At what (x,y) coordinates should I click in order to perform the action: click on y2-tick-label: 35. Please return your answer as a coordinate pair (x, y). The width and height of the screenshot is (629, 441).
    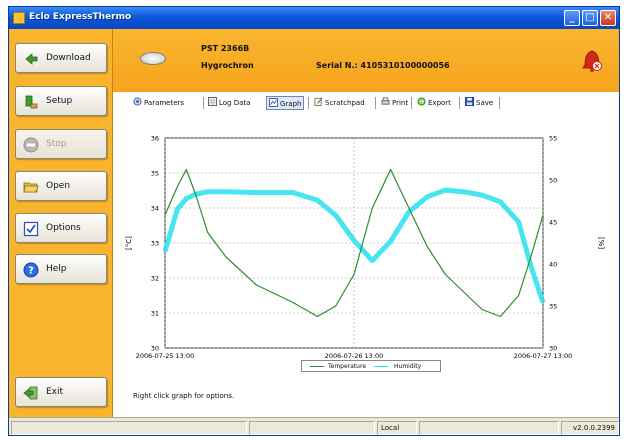
    Looking at the image, I should click on (553, 307).